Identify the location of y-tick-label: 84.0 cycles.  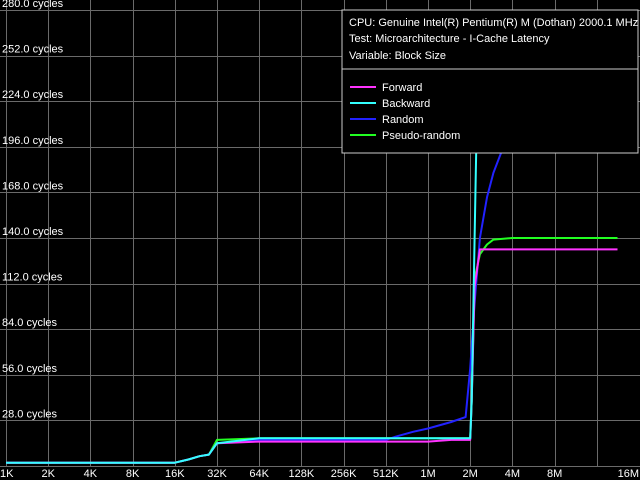
(30, 323).